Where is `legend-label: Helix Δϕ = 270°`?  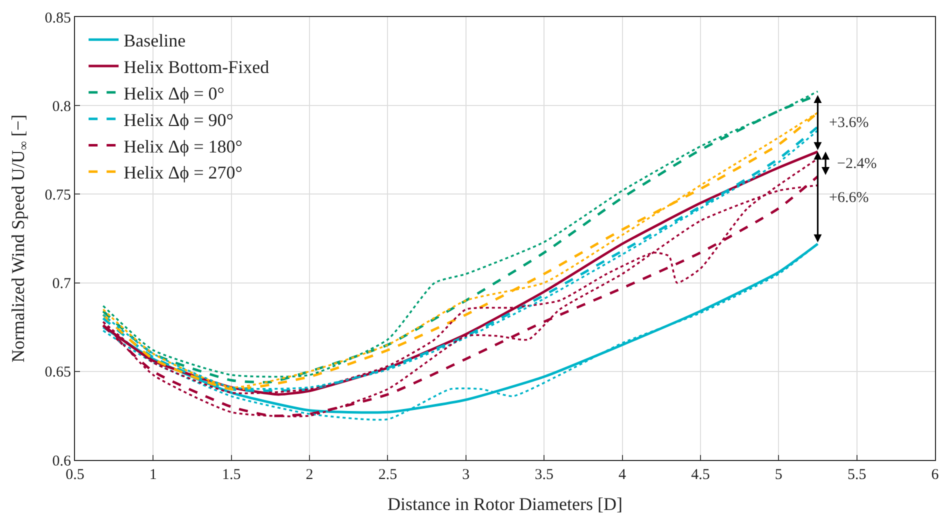
legend-label: Helix Δϕ = 270° is located at coordinates (183, 172).